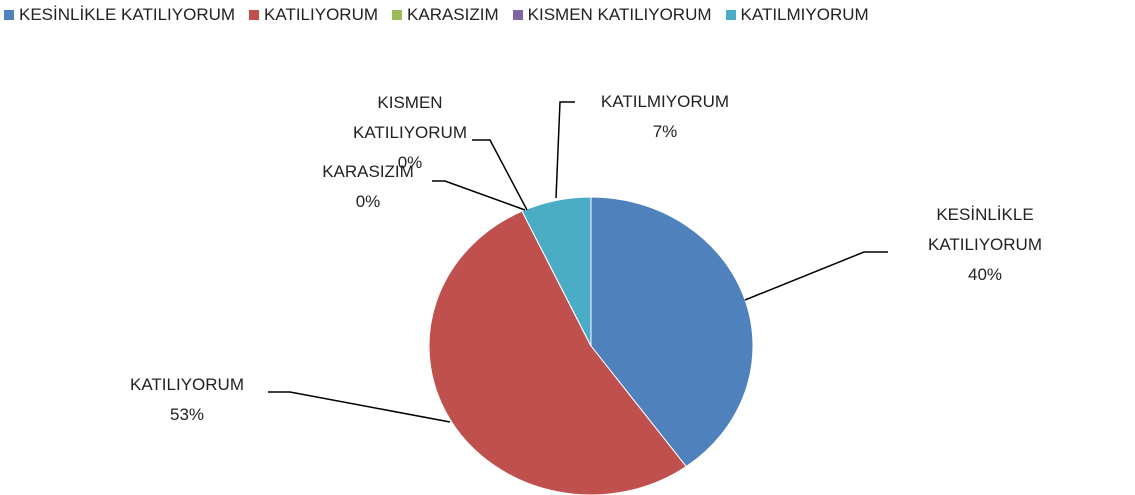  What do you see at coordinates (453, 14) in the screenshot?
I see `legend-label: KARASIZIM` at bounding box center [453, 14].